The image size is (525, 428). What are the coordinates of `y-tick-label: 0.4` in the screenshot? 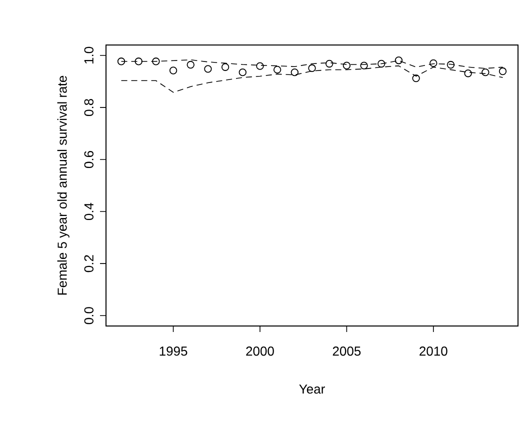 It's located at (89, 211).